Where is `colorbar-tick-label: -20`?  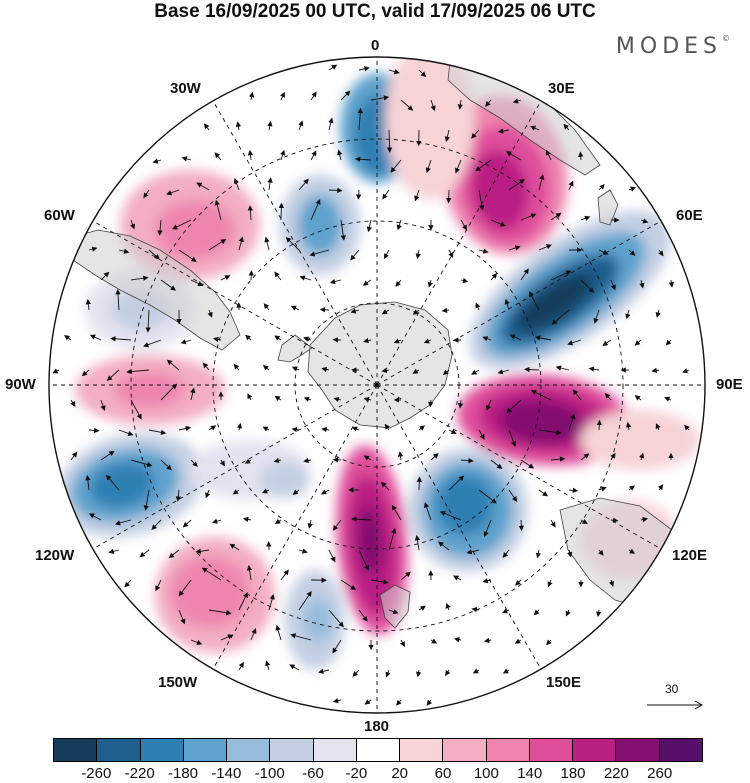 colorbar-tick-label: -20 is located at coordinates (356, 773).